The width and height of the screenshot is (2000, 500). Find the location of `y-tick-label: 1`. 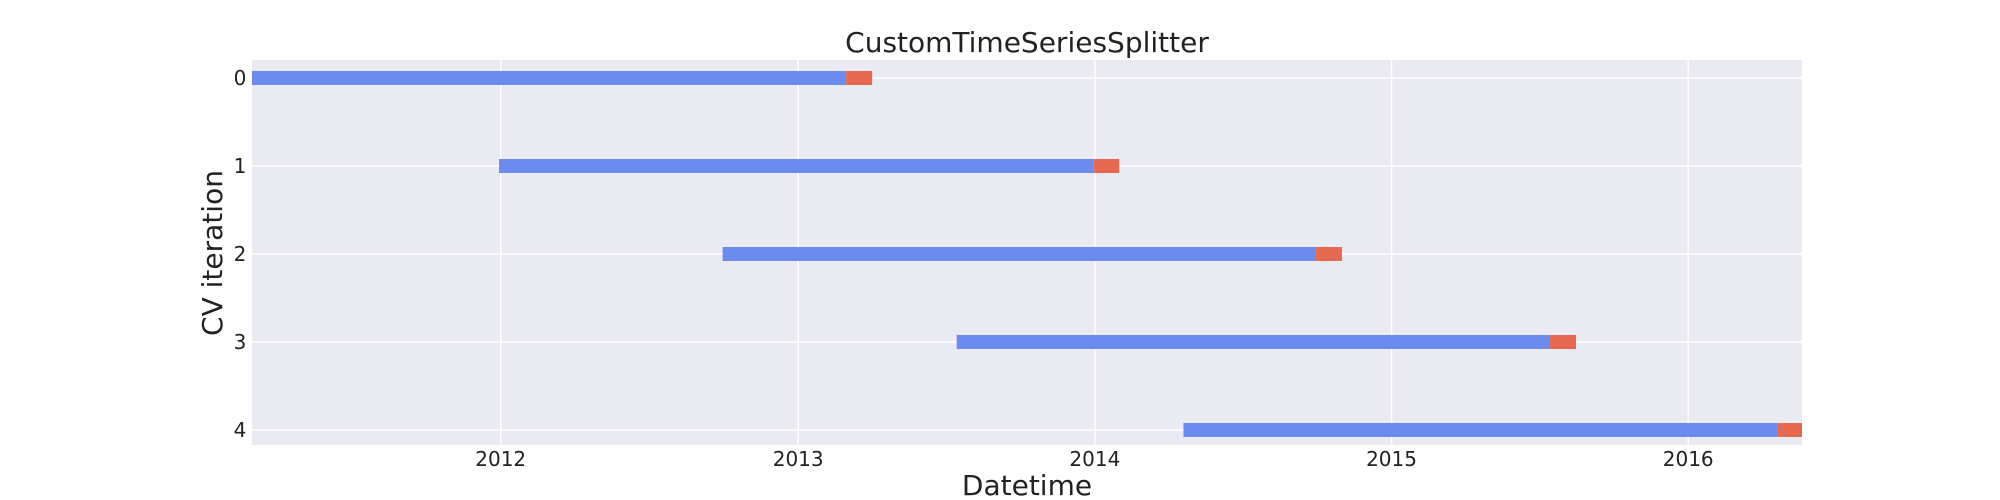

y-tick-label: 1 is located at coordinates (240, 166).